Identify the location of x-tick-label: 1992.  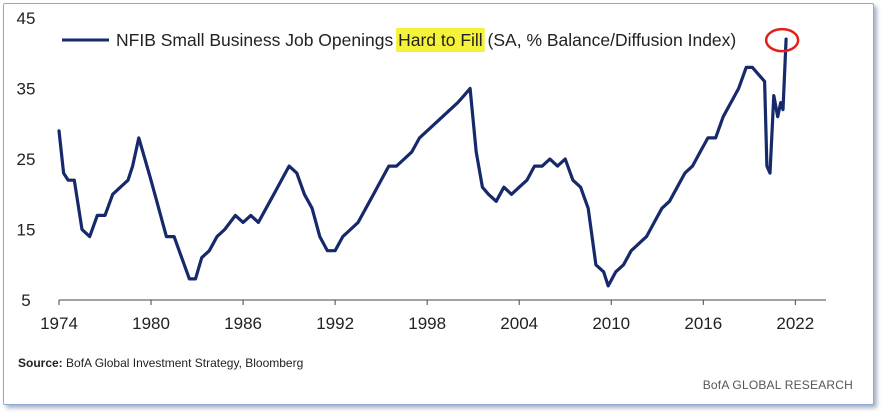
(335, 323).